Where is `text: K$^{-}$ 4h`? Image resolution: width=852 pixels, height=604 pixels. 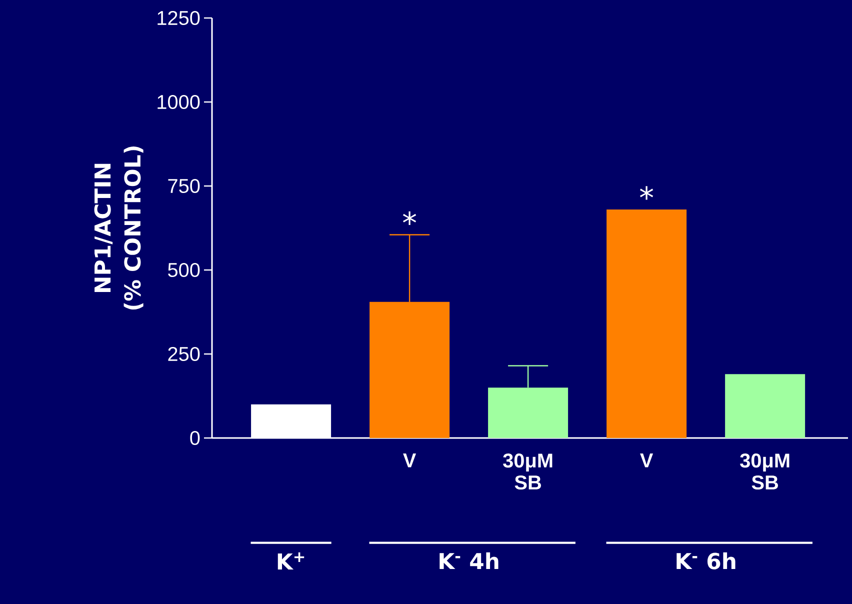 text: K$^{-}$ 4h is located at coordinates (469, 561).